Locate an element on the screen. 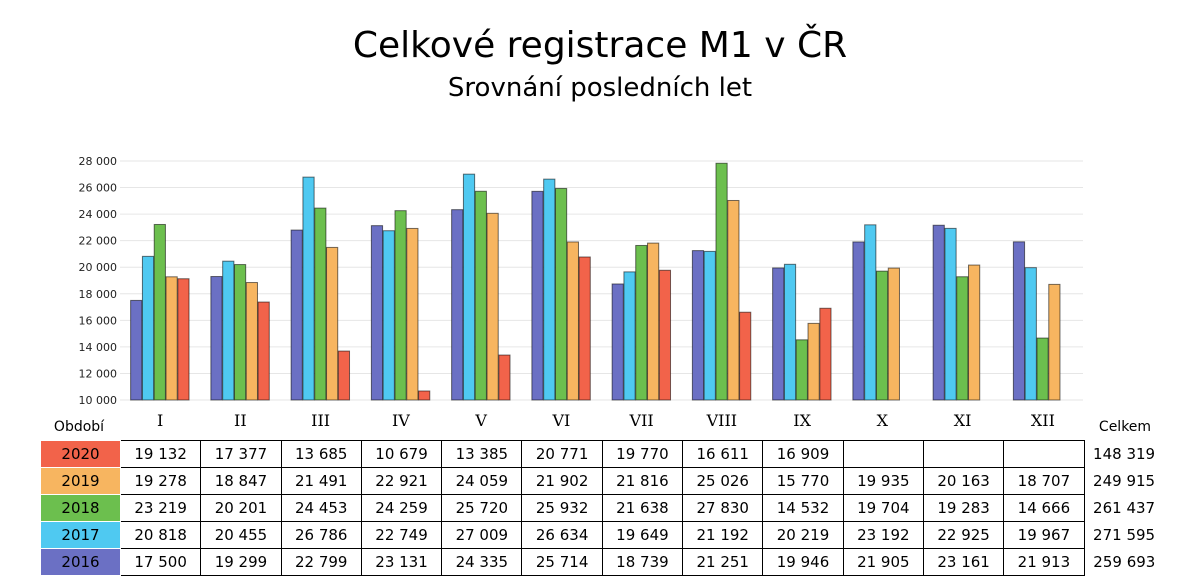 The height and width of the screenshot is (583, 1200). x-tick-label: I is located at coordinates (160, 420).